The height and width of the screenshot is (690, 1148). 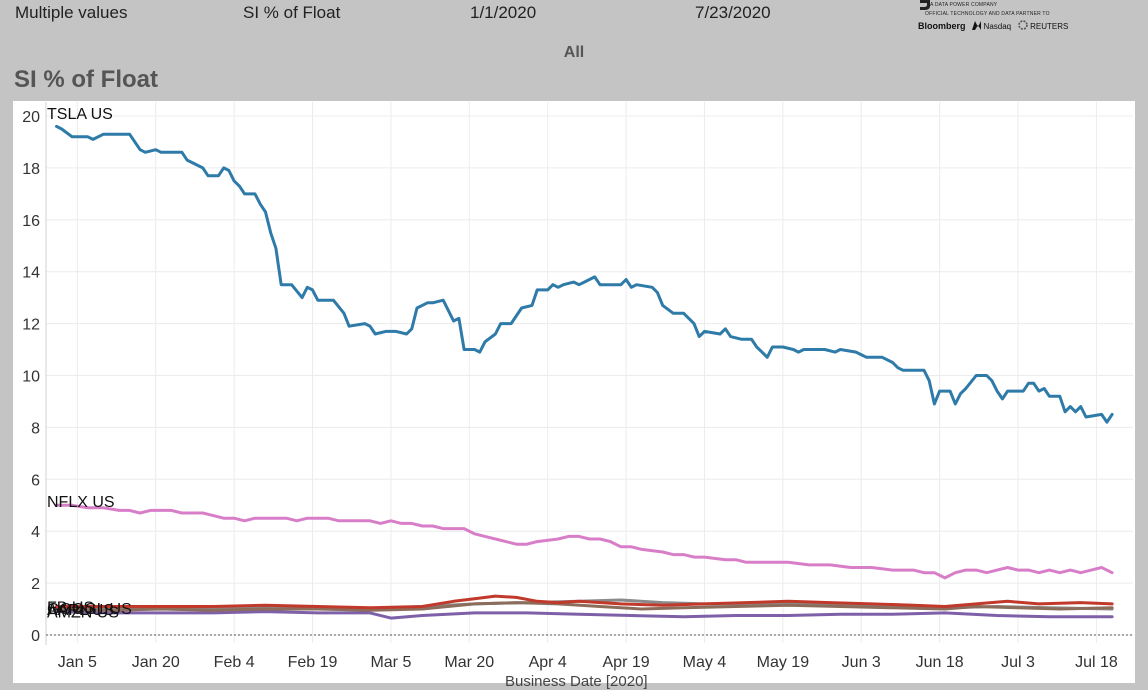 I want to click on reuters-mark-icon, so click(x=1022, y=25).